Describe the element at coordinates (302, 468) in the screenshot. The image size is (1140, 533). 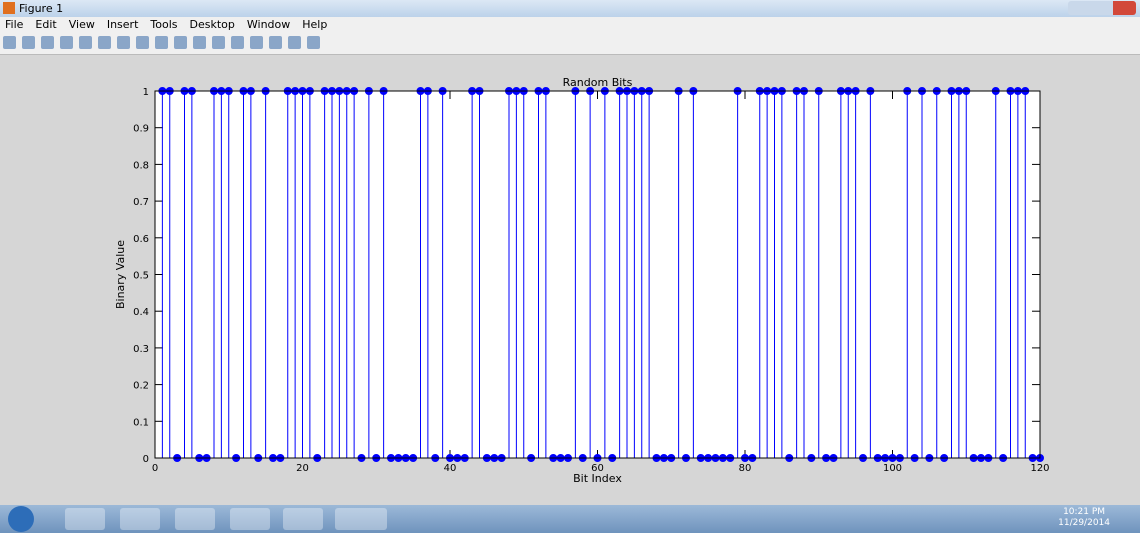
I see `x-tick-label: 20` at that location.